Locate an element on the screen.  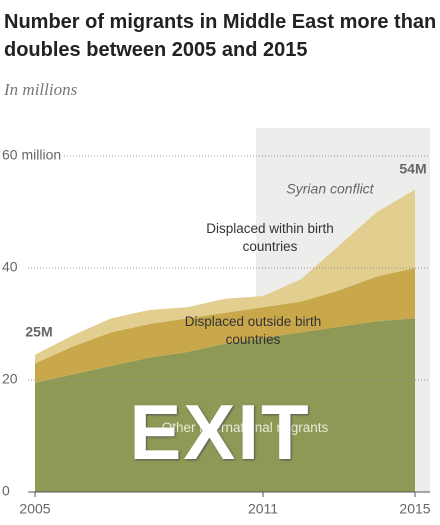
exit-button: EXIT is located at coordinates (220, 432).